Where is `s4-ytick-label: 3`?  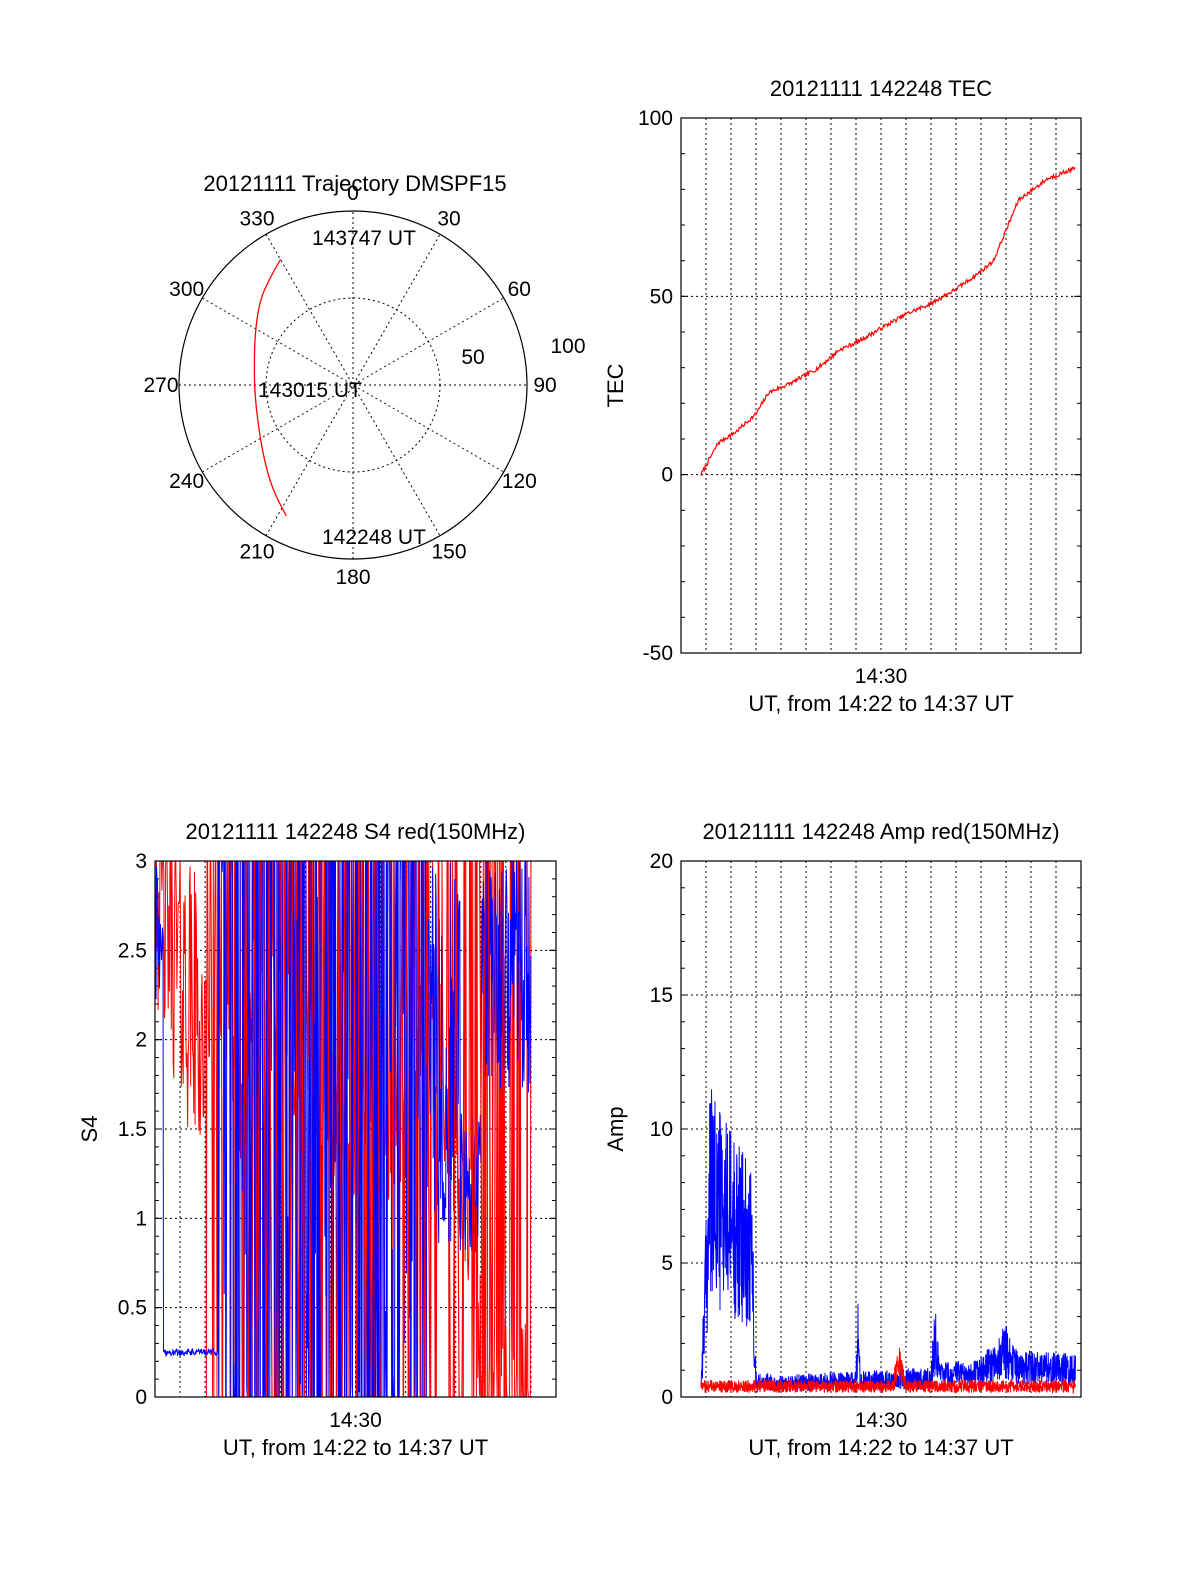
s4-ytick-label: 3 is located at coordinates (141, 861).